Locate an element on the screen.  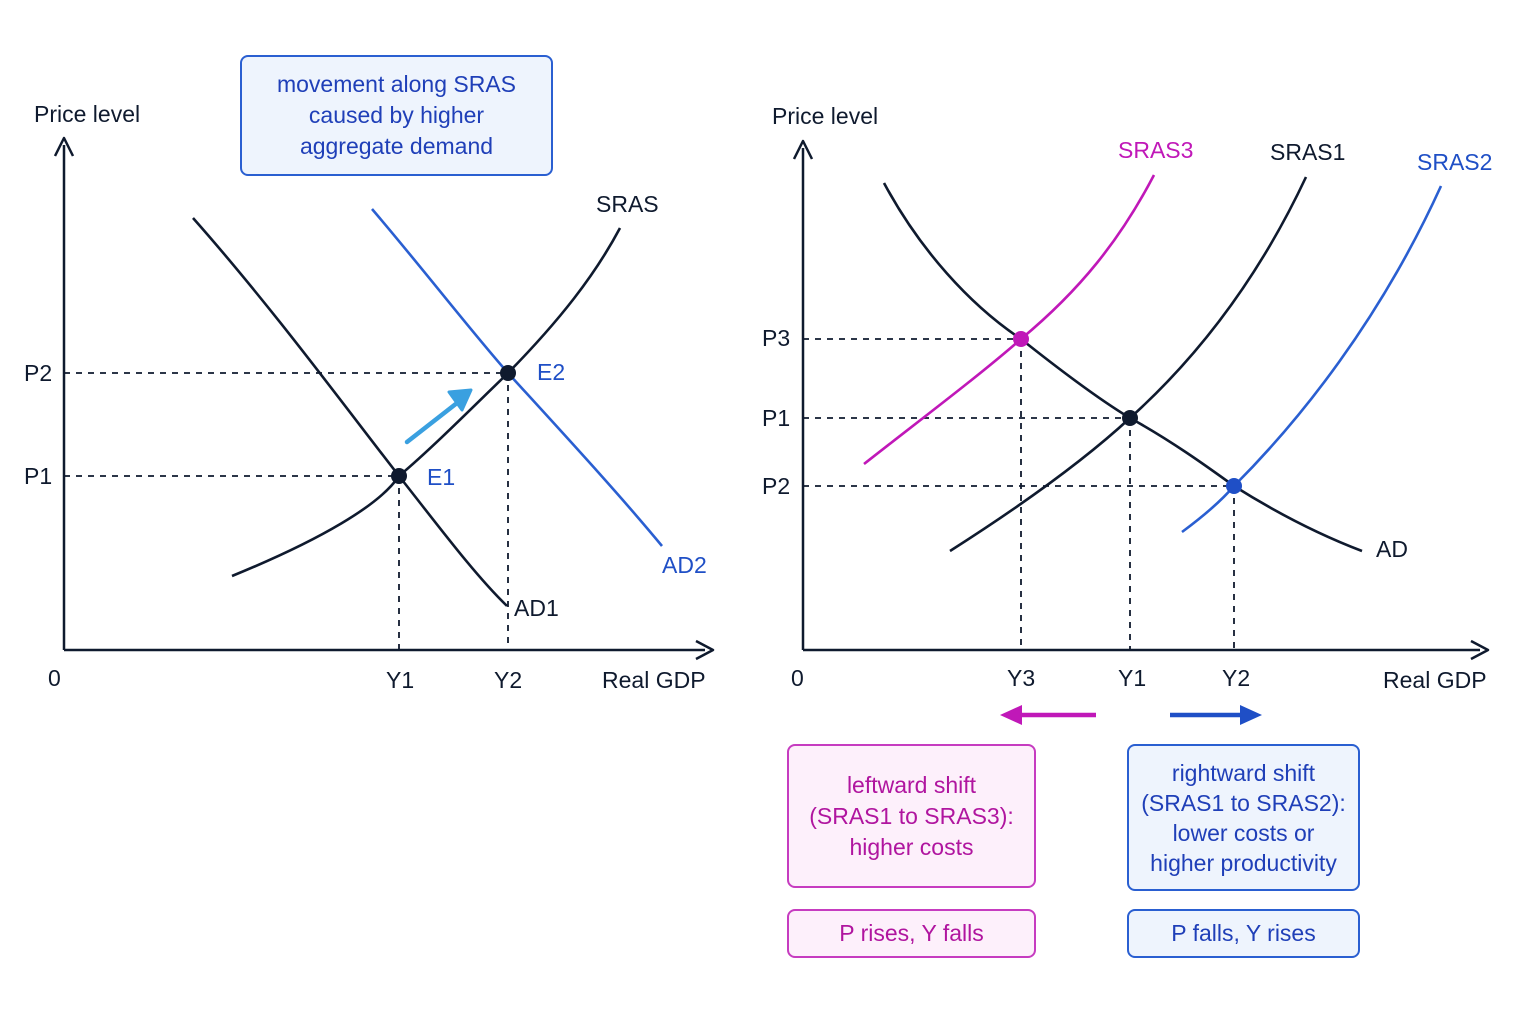
right-tick-y1: Y1 is located at coordinates (1132, 678).